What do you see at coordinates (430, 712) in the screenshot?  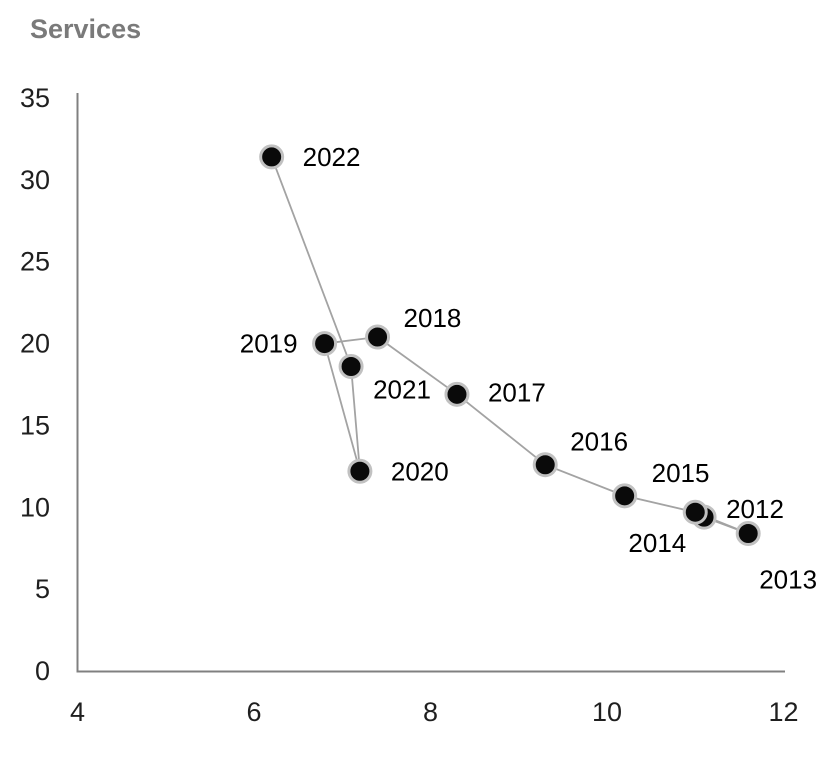 I see `x-tick-label: 8` at bounding box center [430, 712].